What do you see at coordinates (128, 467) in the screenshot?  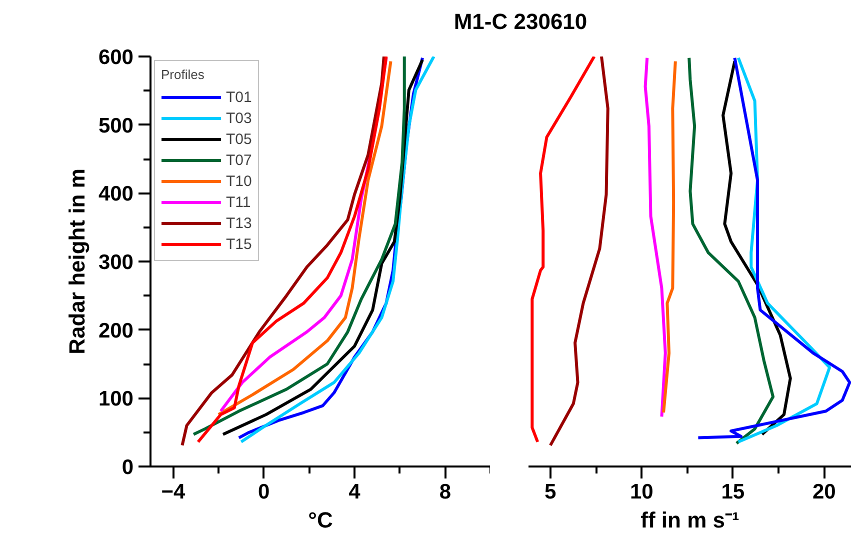 I see `y-tick-label: 0` at bounding box center [128, 467].